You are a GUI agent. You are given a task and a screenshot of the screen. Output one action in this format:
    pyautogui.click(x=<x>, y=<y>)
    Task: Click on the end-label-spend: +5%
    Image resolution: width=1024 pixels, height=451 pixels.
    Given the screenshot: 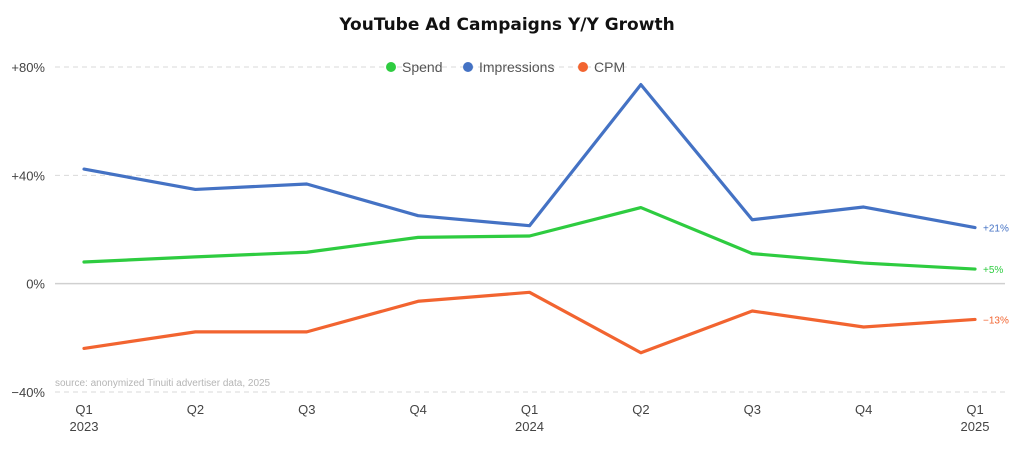 What is the action you would take?
    pyautogui.click(x=993, y=270)
    